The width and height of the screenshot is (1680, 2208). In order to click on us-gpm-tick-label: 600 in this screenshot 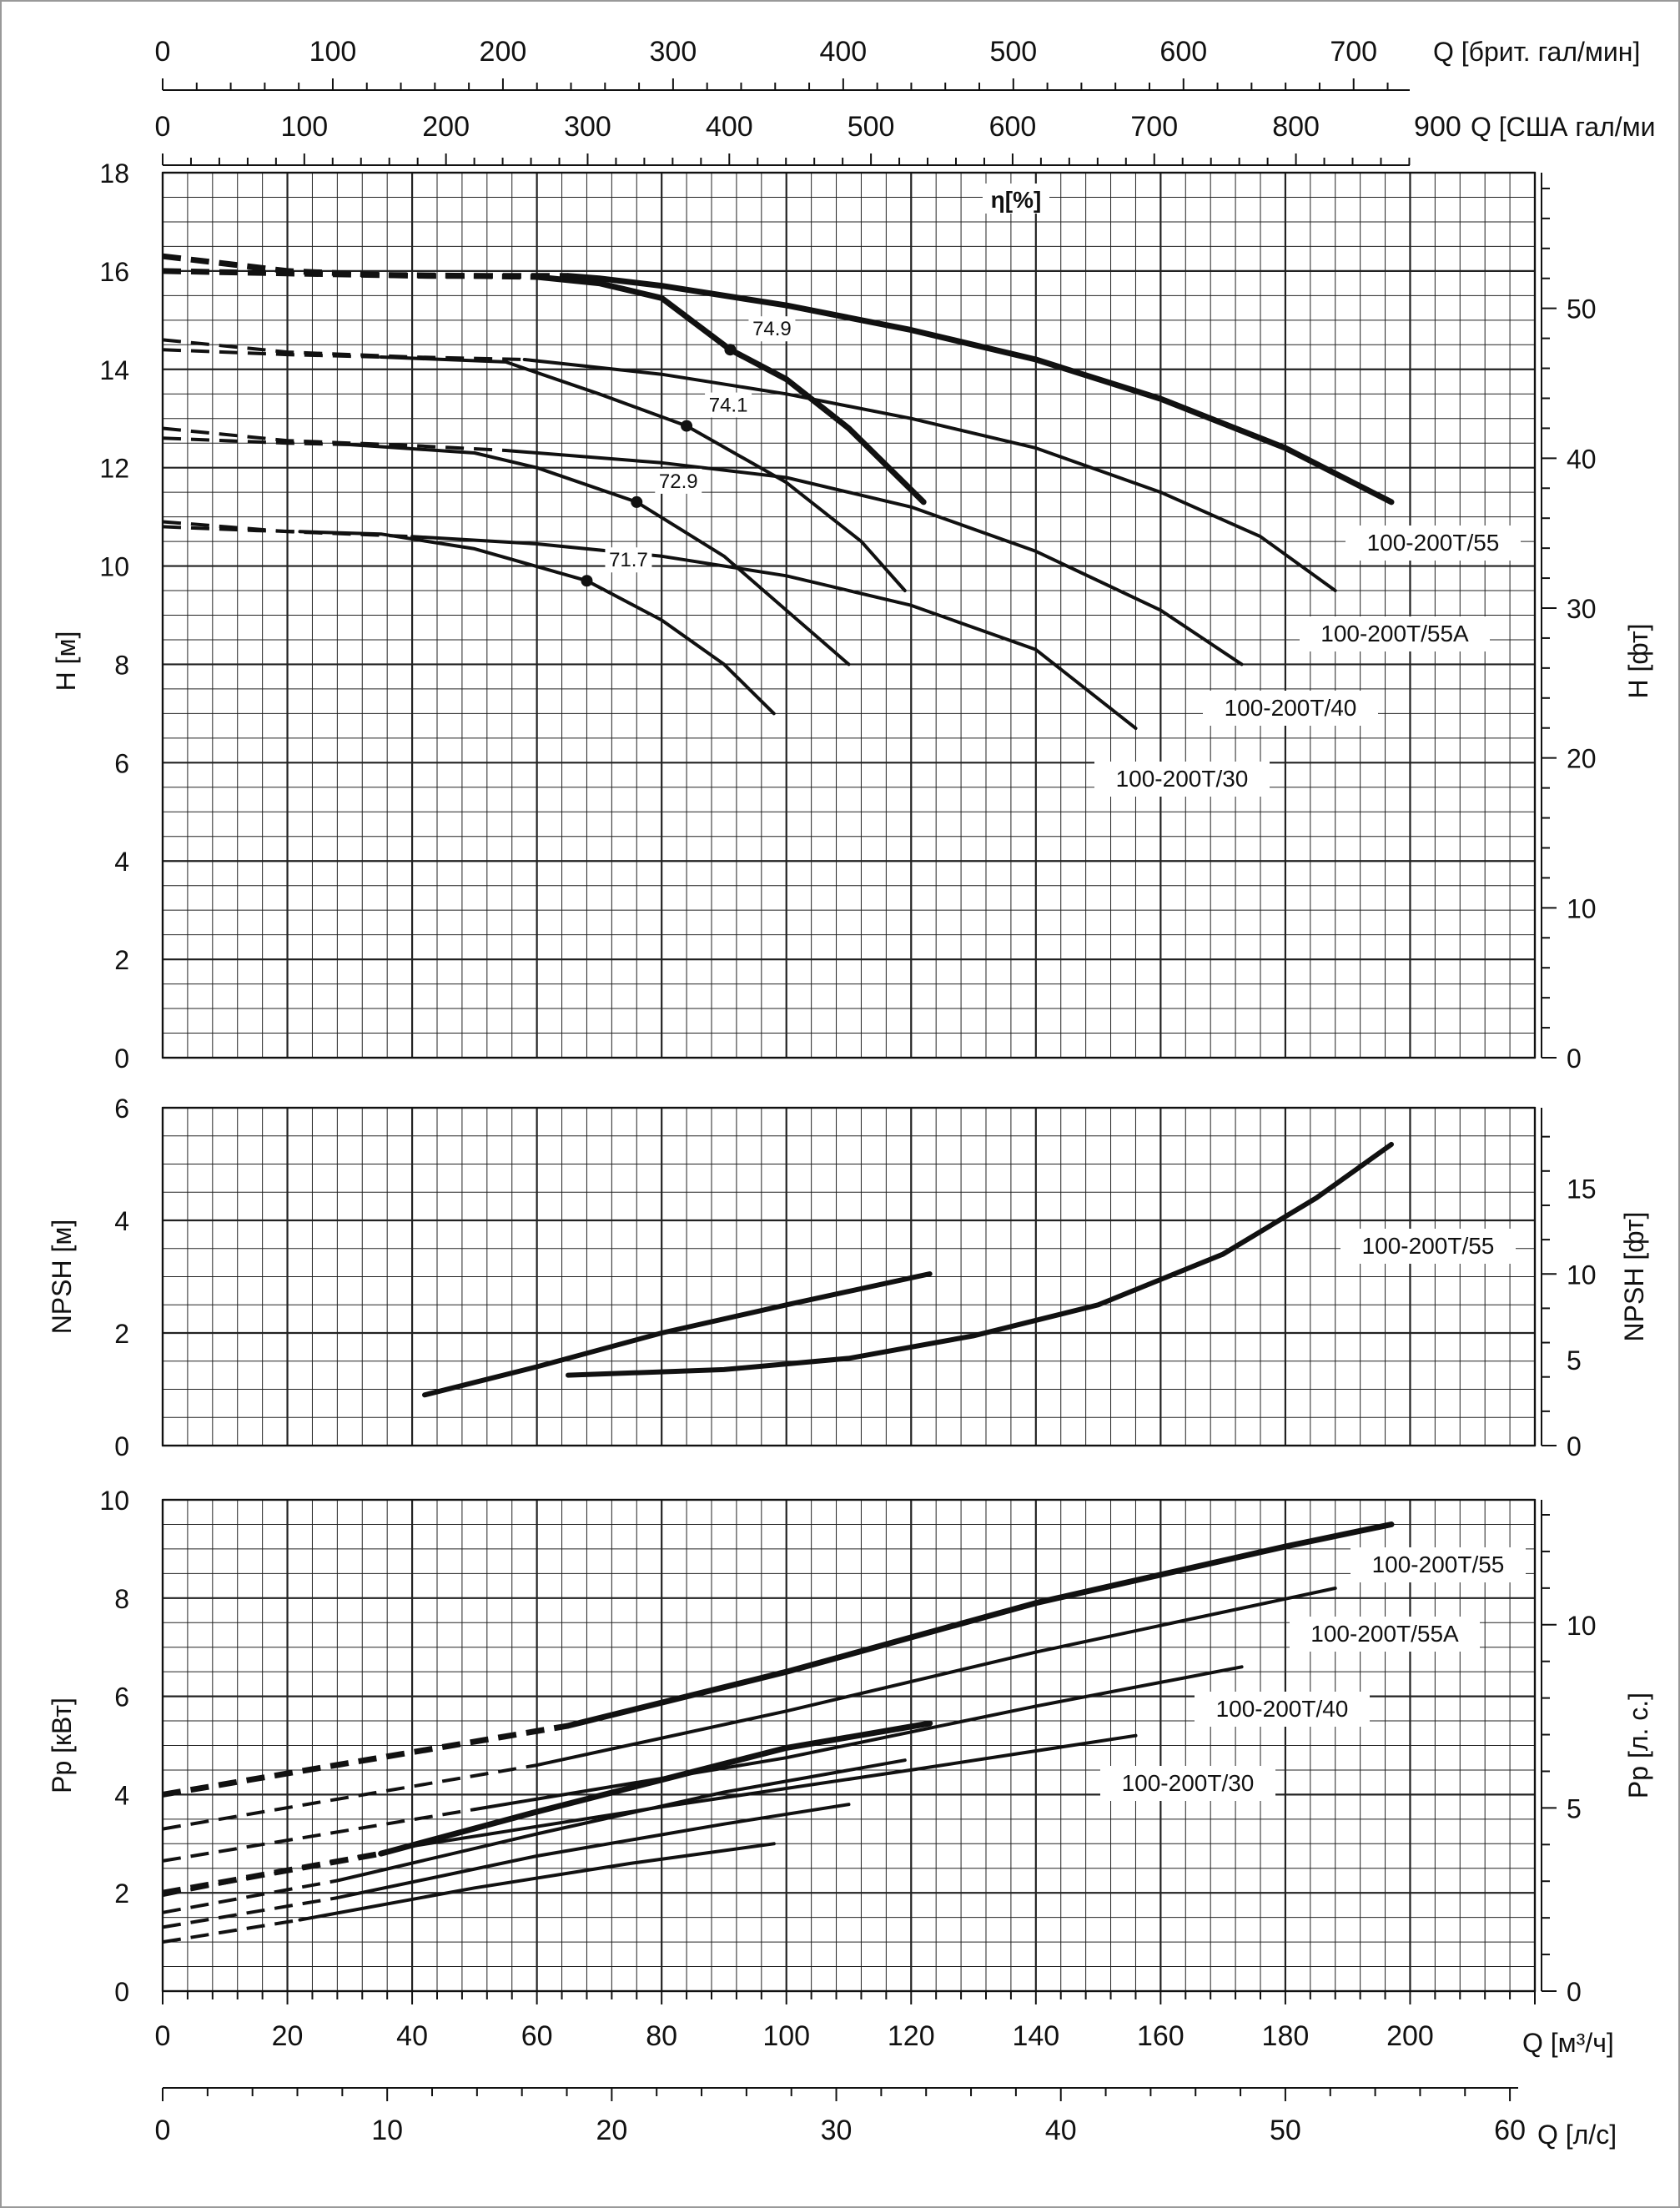, I will do `click(1013, 127)`.